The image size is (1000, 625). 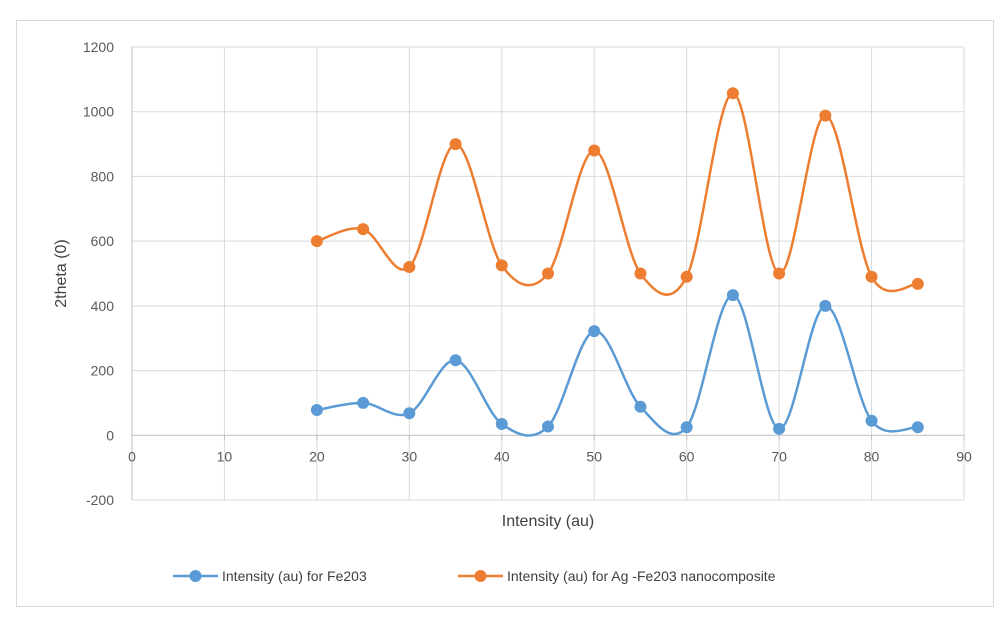 What do you see at coordinates (502, 456) in the screenshot?
I see `x-tick-label: 40` at bounding box center [502, 456].